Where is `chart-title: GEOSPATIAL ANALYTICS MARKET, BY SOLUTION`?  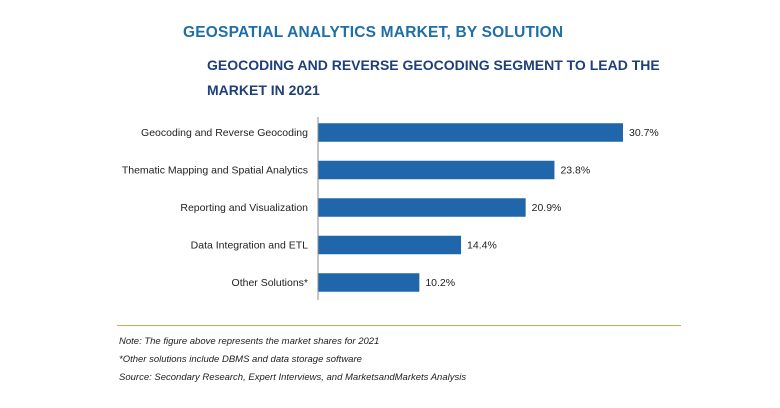
chart-title: GEOSPATIAL ANALYTICS MARKET, BY SOLUTION is located at coordinates (373, 32).